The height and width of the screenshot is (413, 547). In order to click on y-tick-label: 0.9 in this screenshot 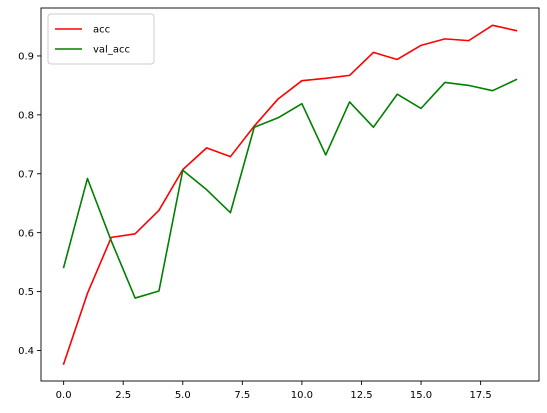, I will do `click(26, 57)`.